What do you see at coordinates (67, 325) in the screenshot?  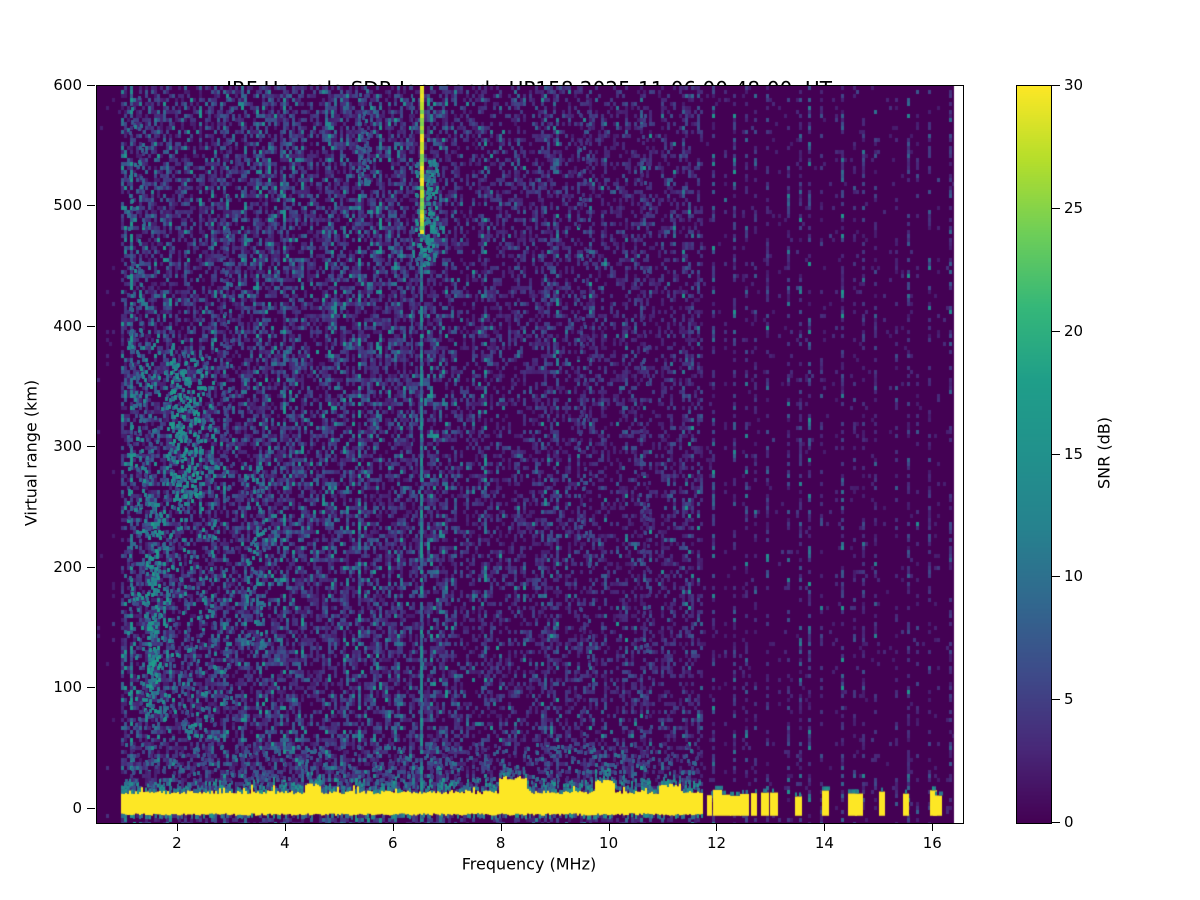 I see `y-tick-label: 400` at bounding box center [67, 325].